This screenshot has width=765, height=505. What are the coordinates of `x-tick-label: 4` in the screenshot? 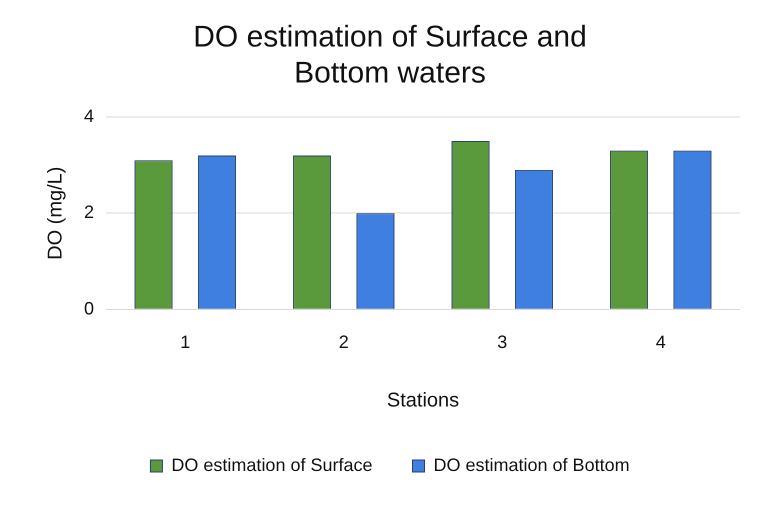 It's located at (661, 342).